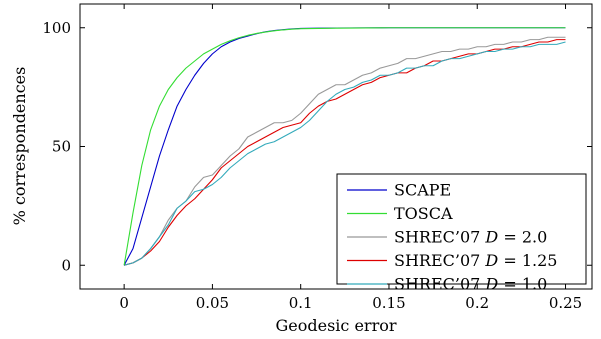 The image size is (601, 339). What do you see at coordinates (565, 303) in the screenshot?
I see `x-tick-label: 0.25` at bounding box center [565, 303].